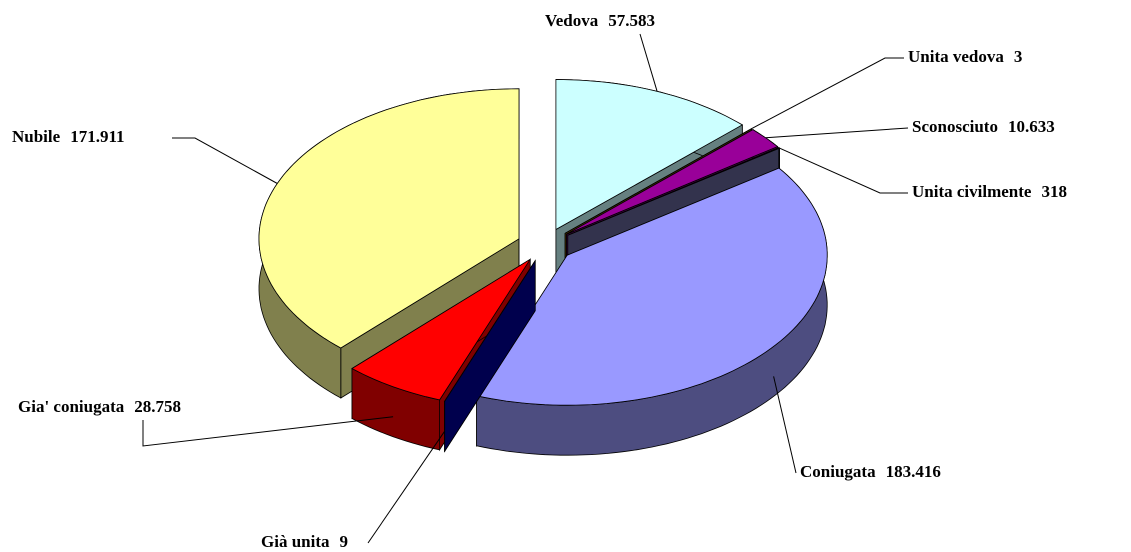  I want to click on label-category: Unita vedova, so click(956, 56).